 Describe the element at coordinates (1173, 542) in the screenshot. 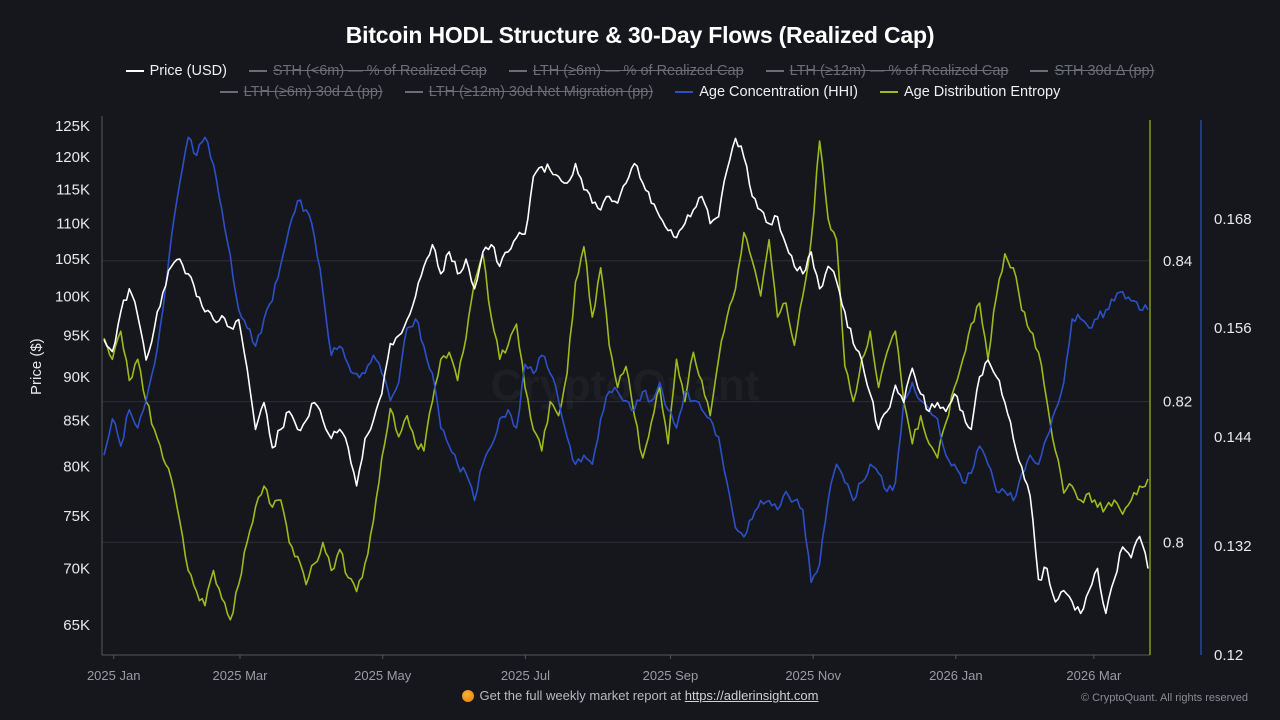

I see `entropy-tick-label: 0.8` at that location.